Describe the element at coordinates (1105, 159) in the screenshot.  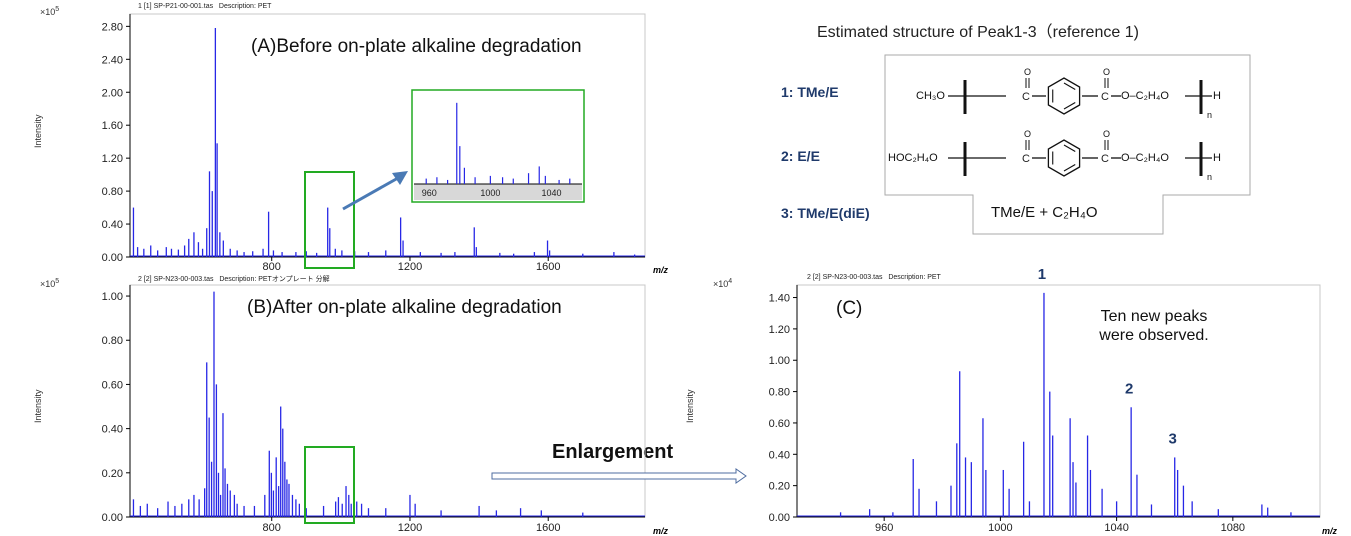
I see `carbonyl-c-right-2: C` at that location.